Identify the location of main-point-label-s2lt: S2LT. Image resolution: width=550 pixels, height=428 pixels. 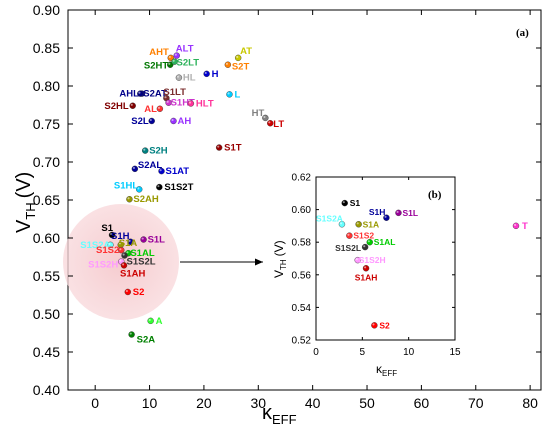
(188, 63).